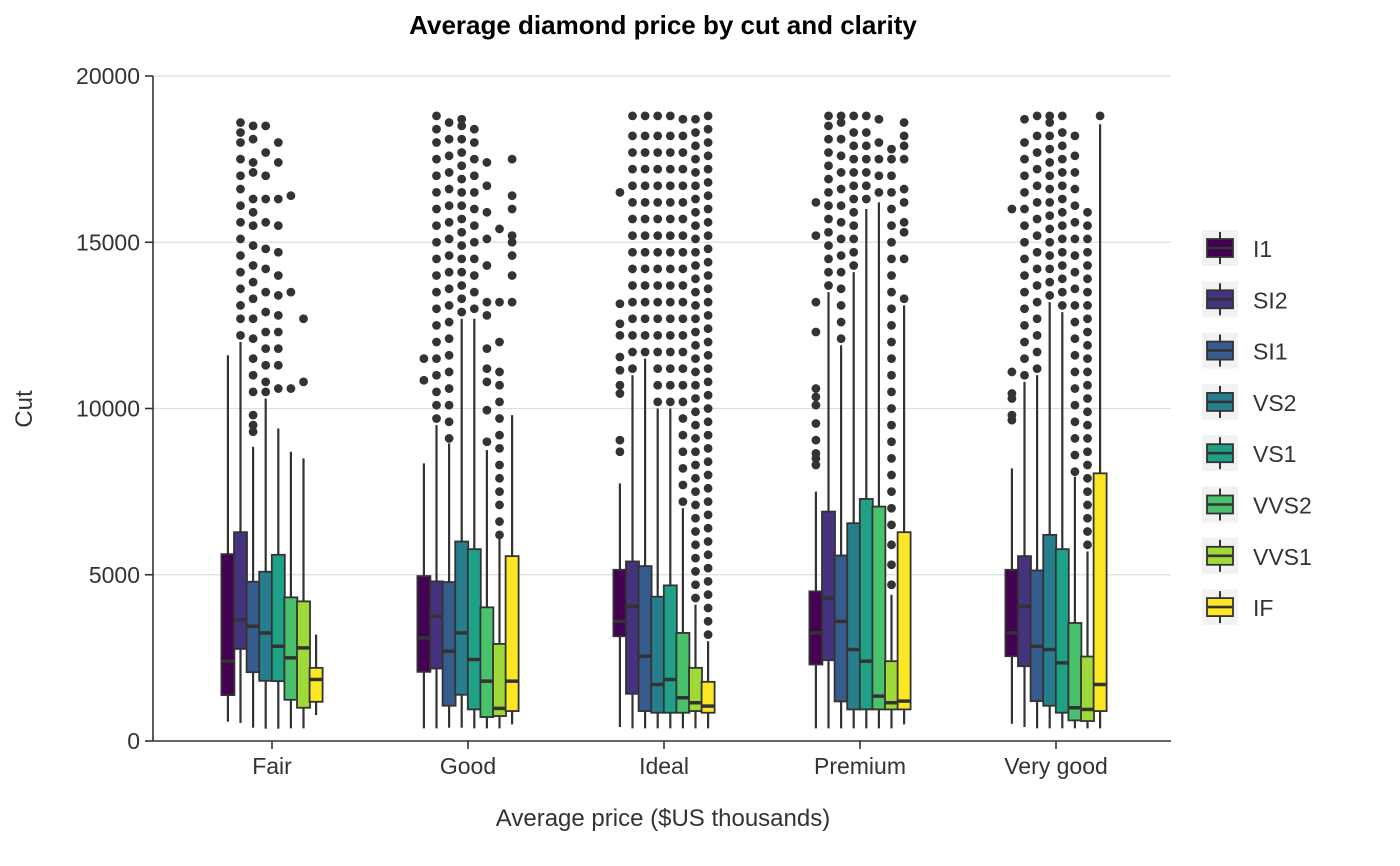 The image size is (1400, 866). What do you see at coordinates (1270, 300) in the screenshot?
I see `legend-label: SI2` at bounding box center [1270, 300].